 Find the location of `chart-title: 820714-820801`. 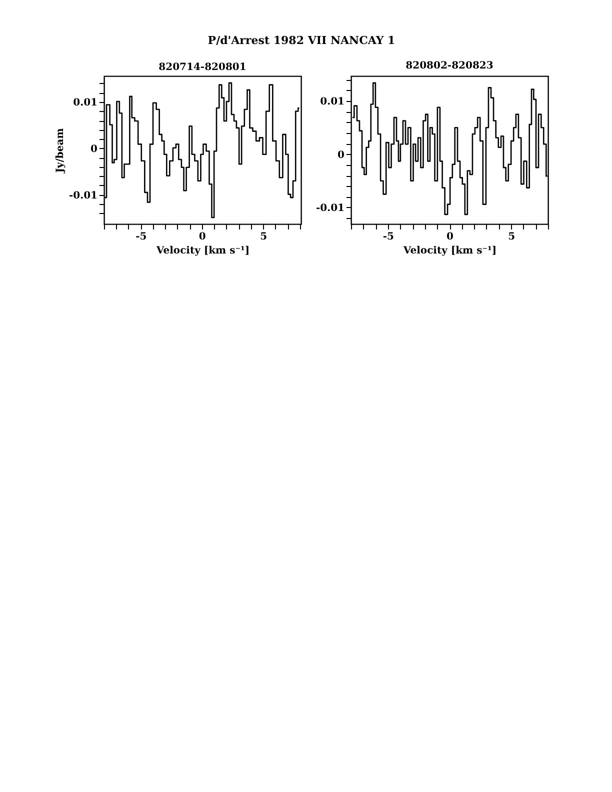

chart-title: 820714-820801 is located at coordinates (202, 67).